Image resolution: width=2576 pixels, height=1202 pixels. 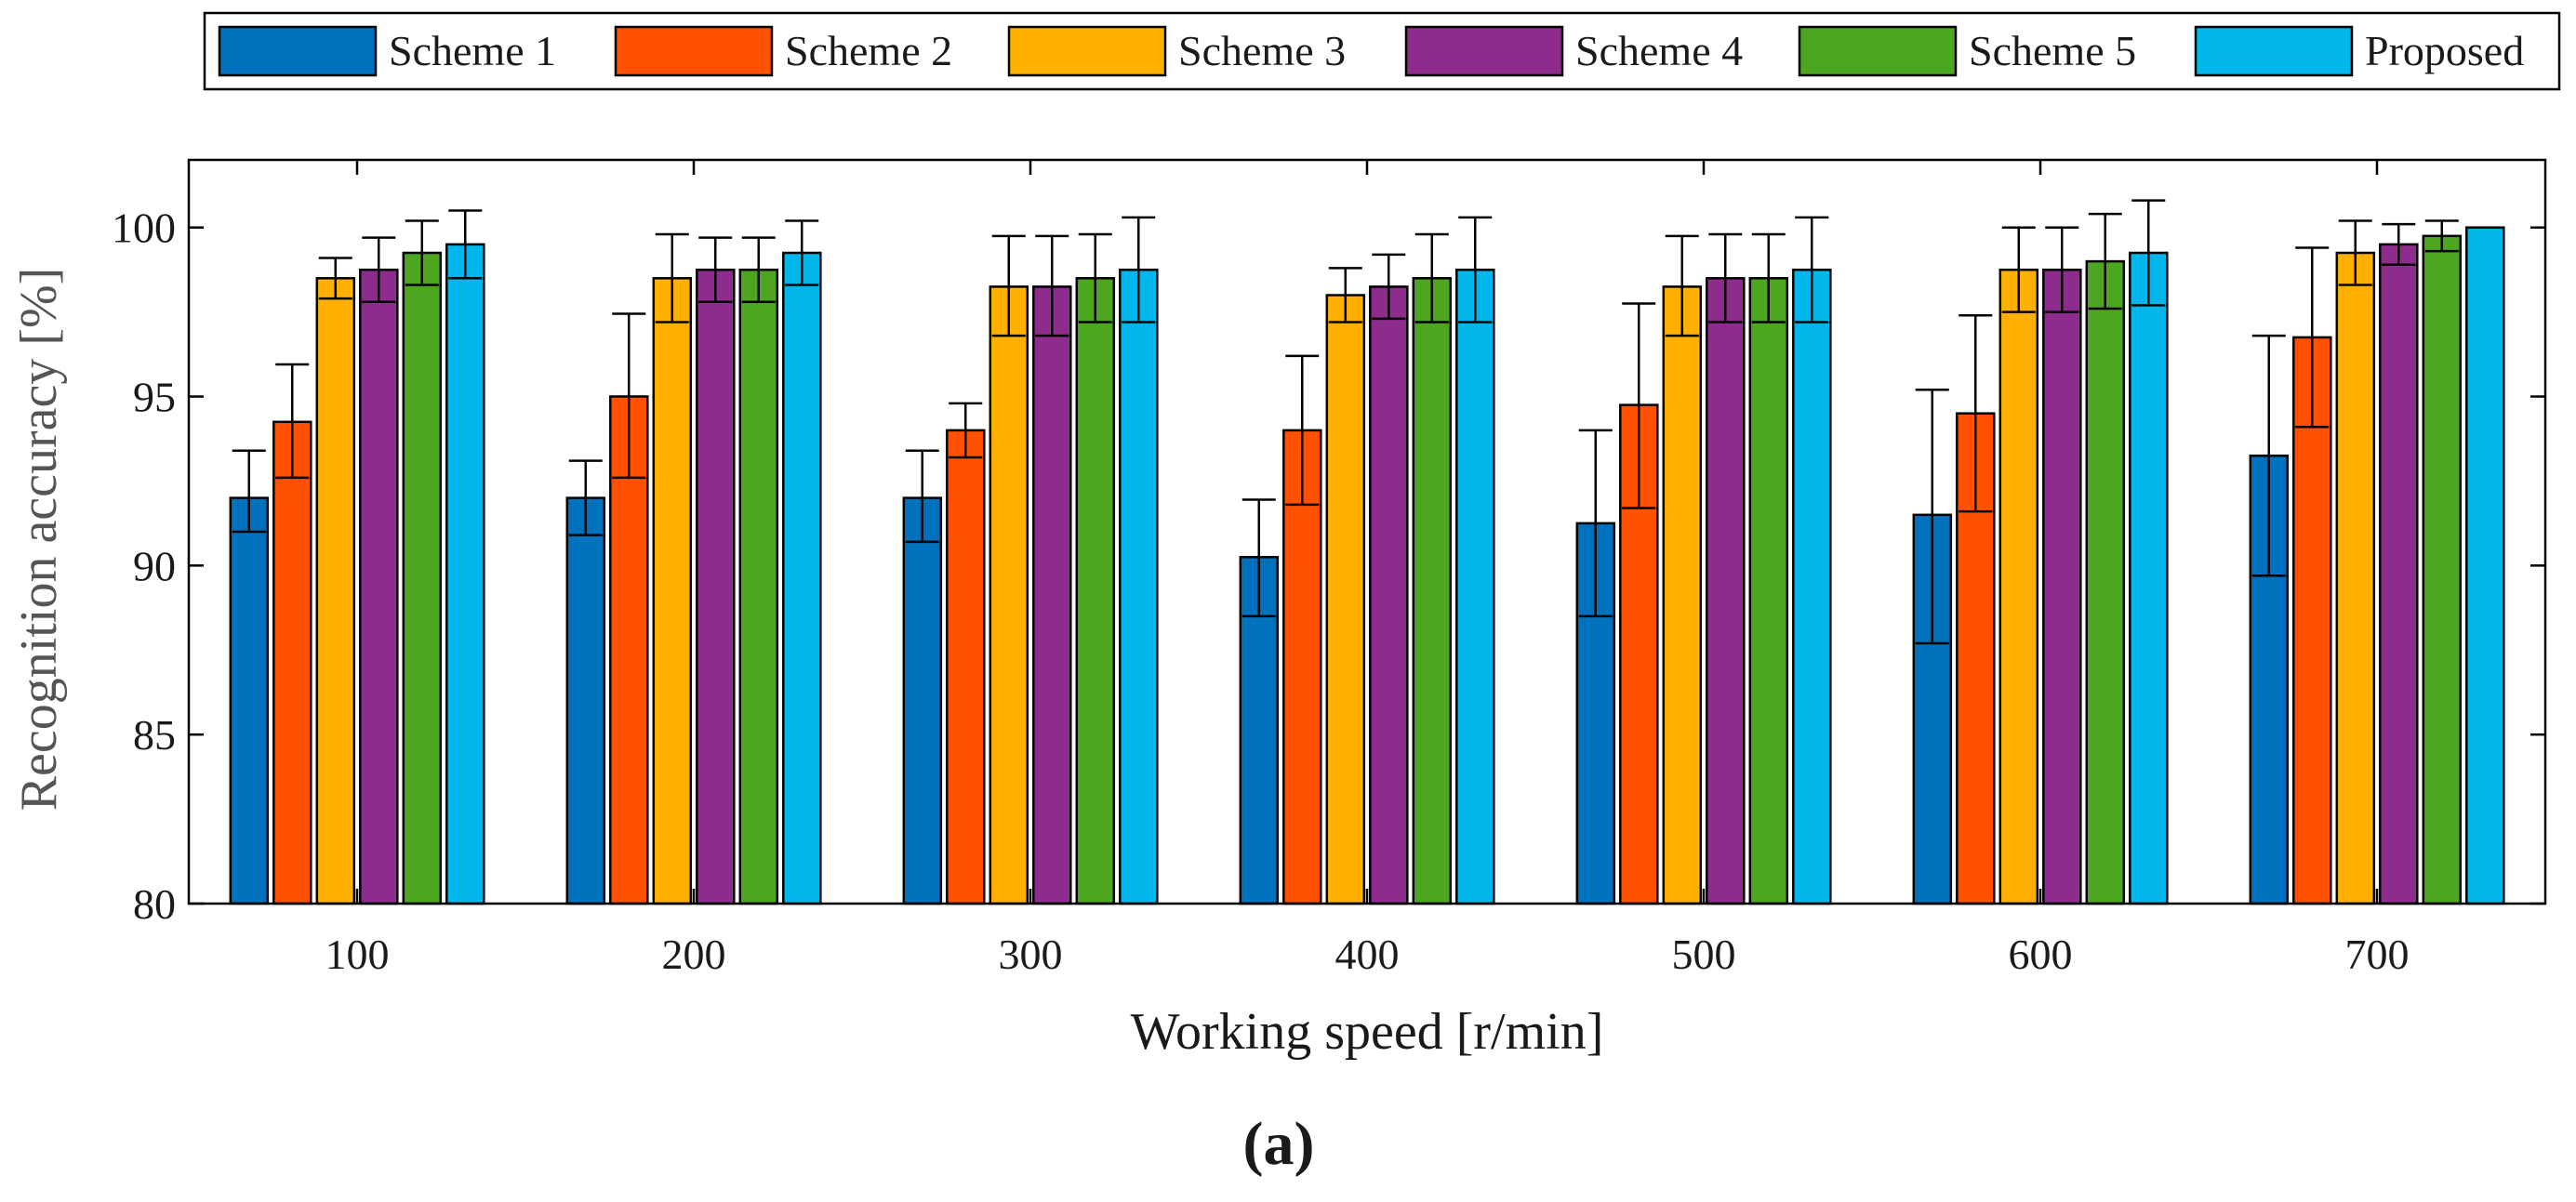 What do you see at coordinates (2444, 50) in the screenshot?
I see `legend-label: Proposed` at bounding box center [2444, 50].